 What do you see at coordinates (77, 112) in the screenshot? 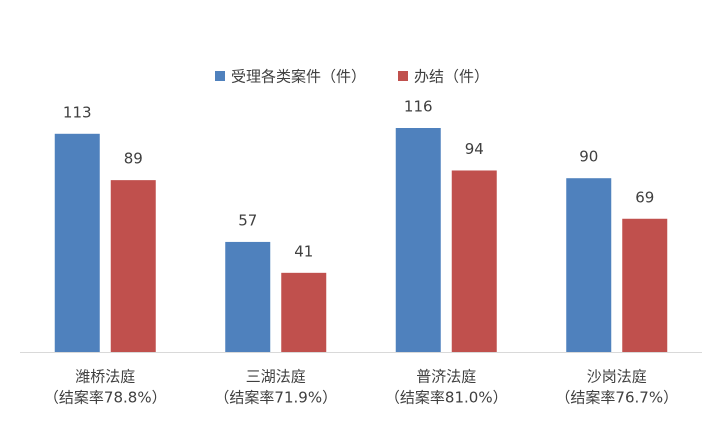
I see `value-label: 113` at bounding box center [77, 112].